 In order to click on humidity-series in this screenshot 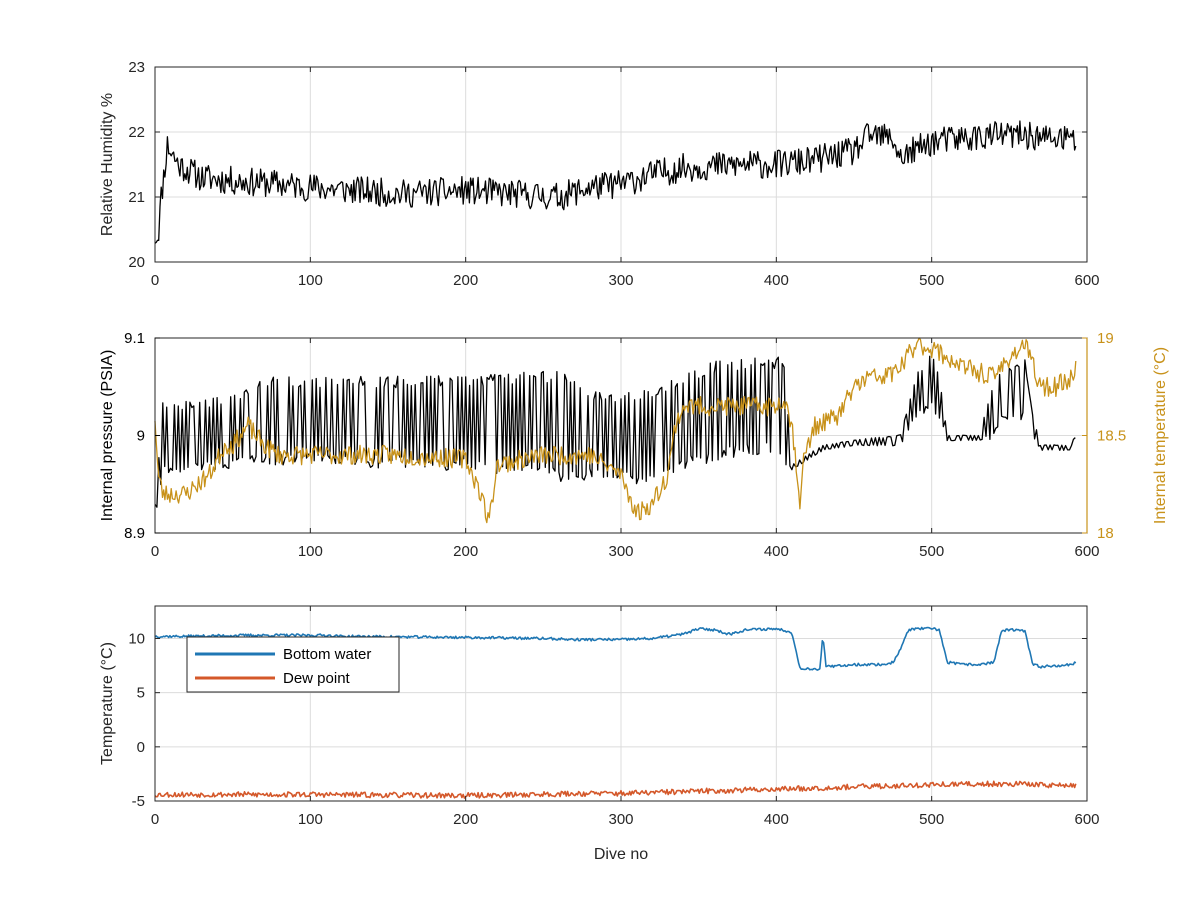, I will do `click(615, 182)`.